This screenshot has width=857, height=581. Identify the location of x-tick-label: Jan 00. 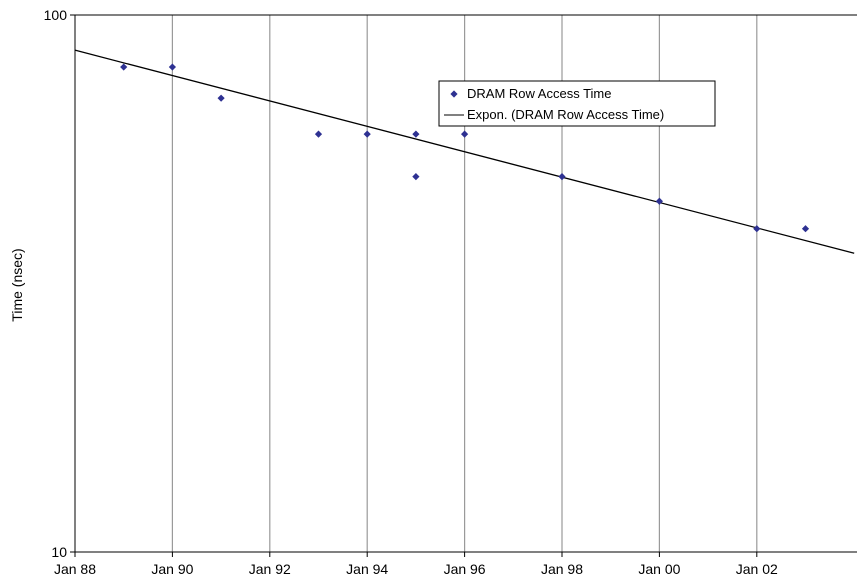
(659, 569).